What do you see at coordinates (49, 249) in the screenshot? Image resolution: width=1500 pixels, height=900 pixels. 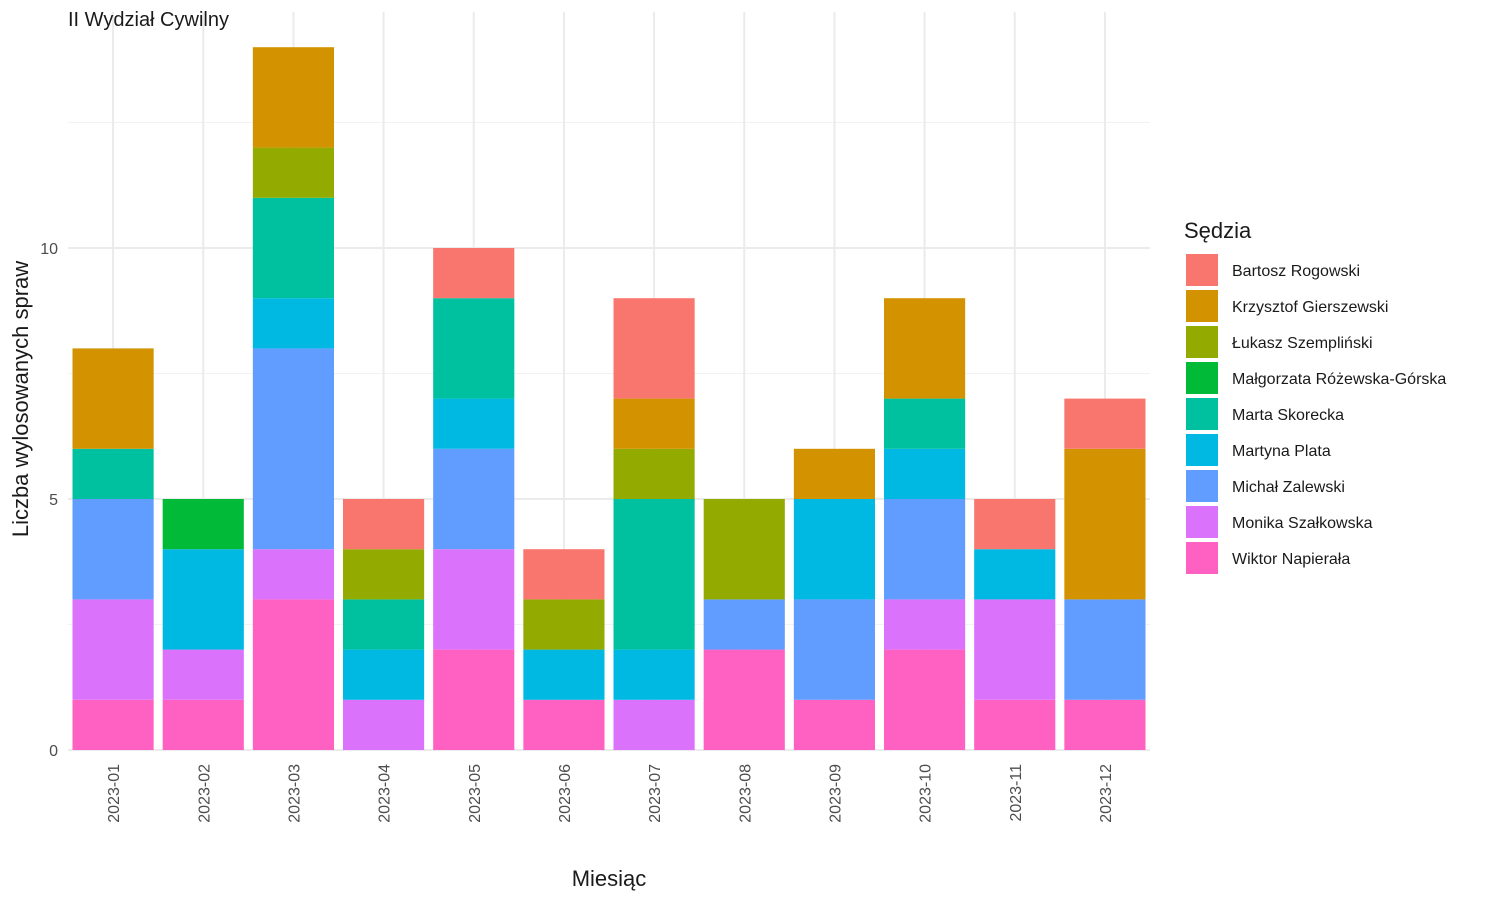 I see `y-tick-label: 10` at bounding box center [49, 249].